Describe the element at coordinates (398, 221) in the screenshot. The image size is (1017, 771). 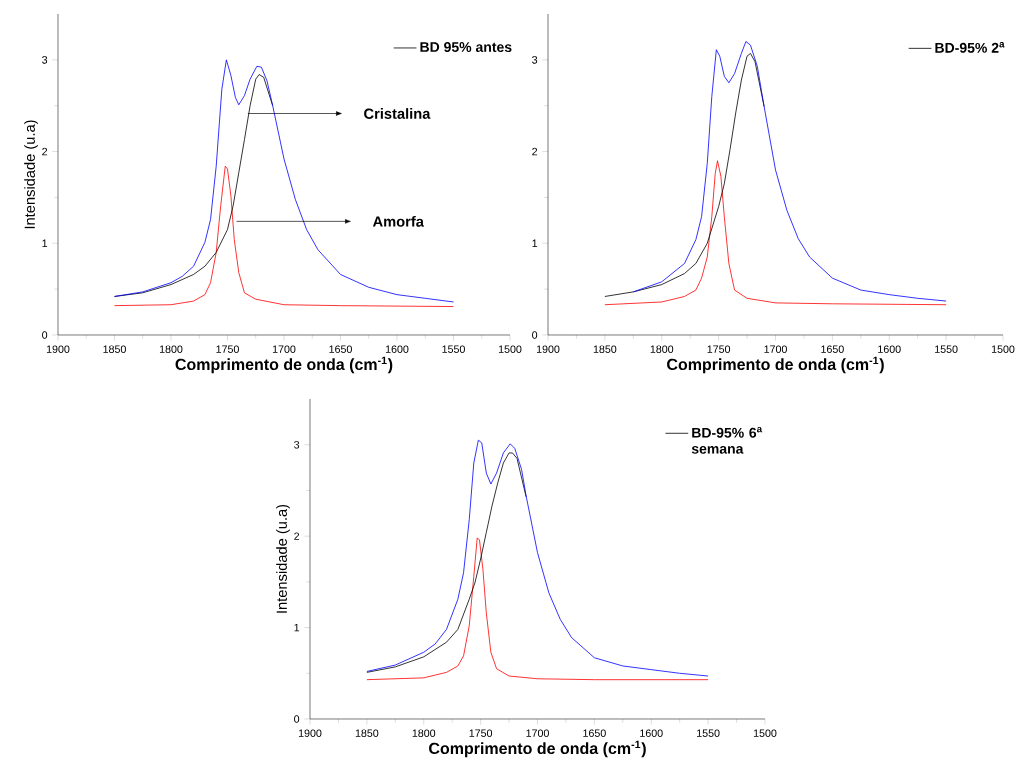
I see `annotation: Amorfa` at that location.